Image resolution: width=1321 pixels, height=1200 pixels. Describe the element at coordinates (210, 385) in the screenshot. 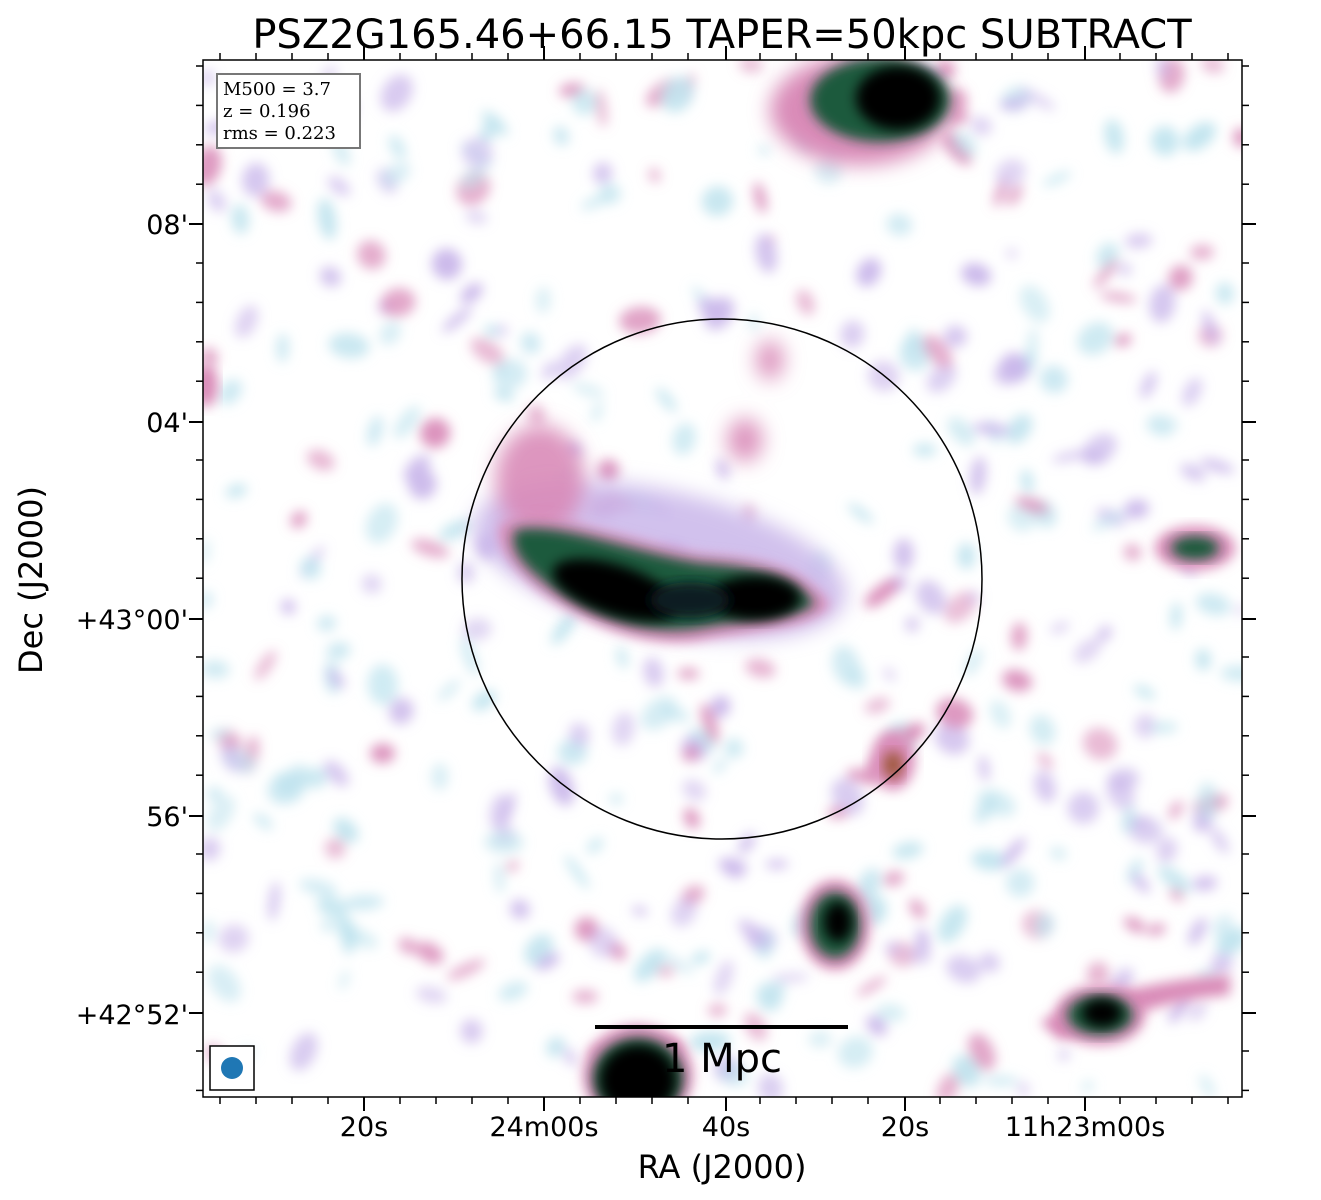

I see `left-edge-source` at that location.